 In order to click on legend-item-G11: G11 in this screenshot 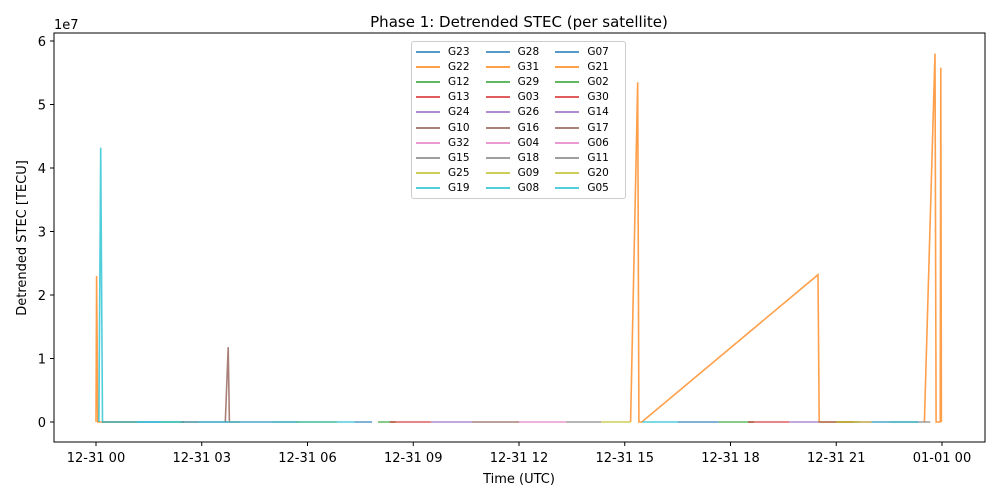, I will do `click(590, 157)`.